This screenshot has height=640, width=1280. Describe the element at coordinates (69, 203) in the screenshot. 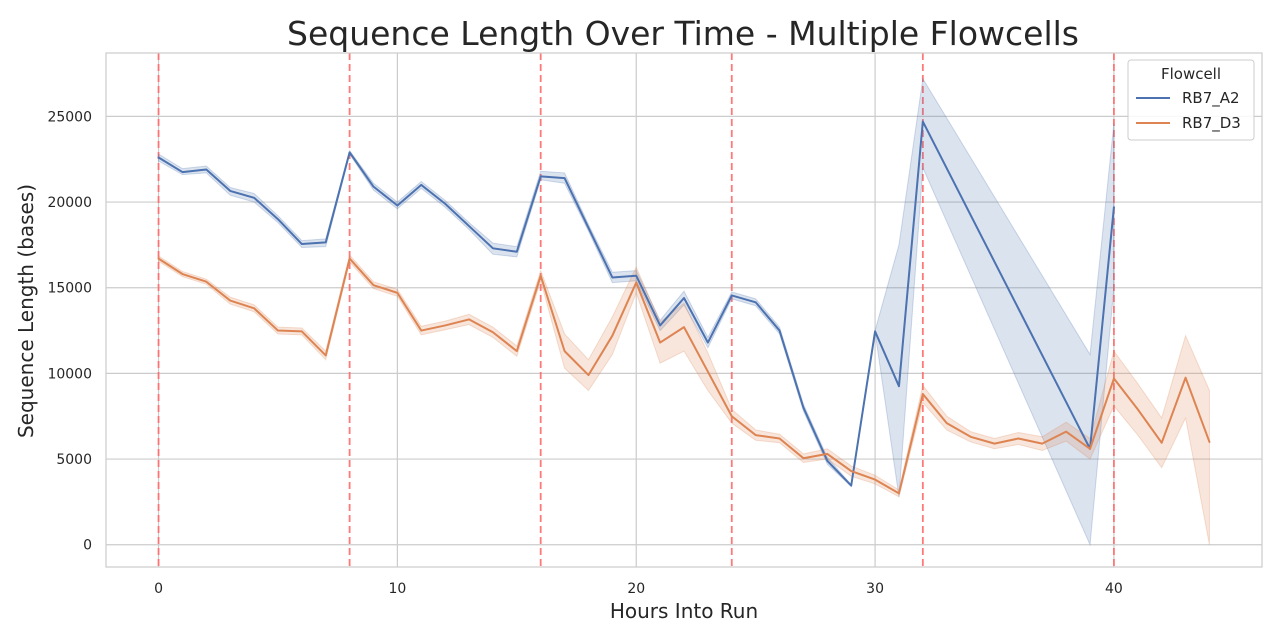

I see `y-tick-label: 20000` at that location.